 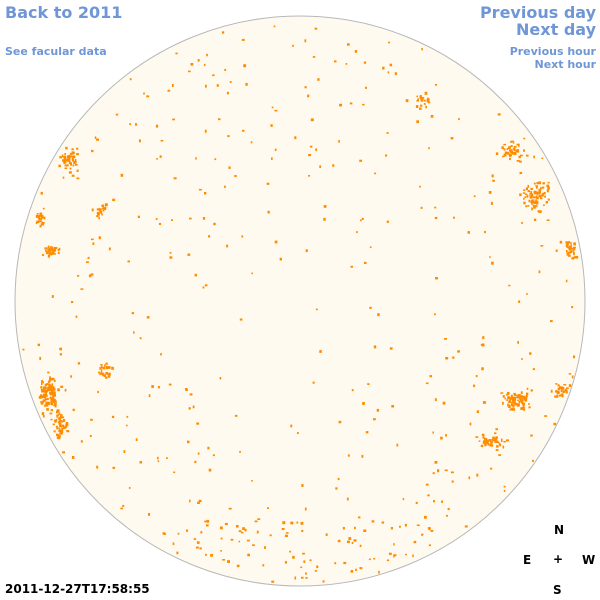 I want to click on compass-center-marker: +, so click(x=558, y=559).